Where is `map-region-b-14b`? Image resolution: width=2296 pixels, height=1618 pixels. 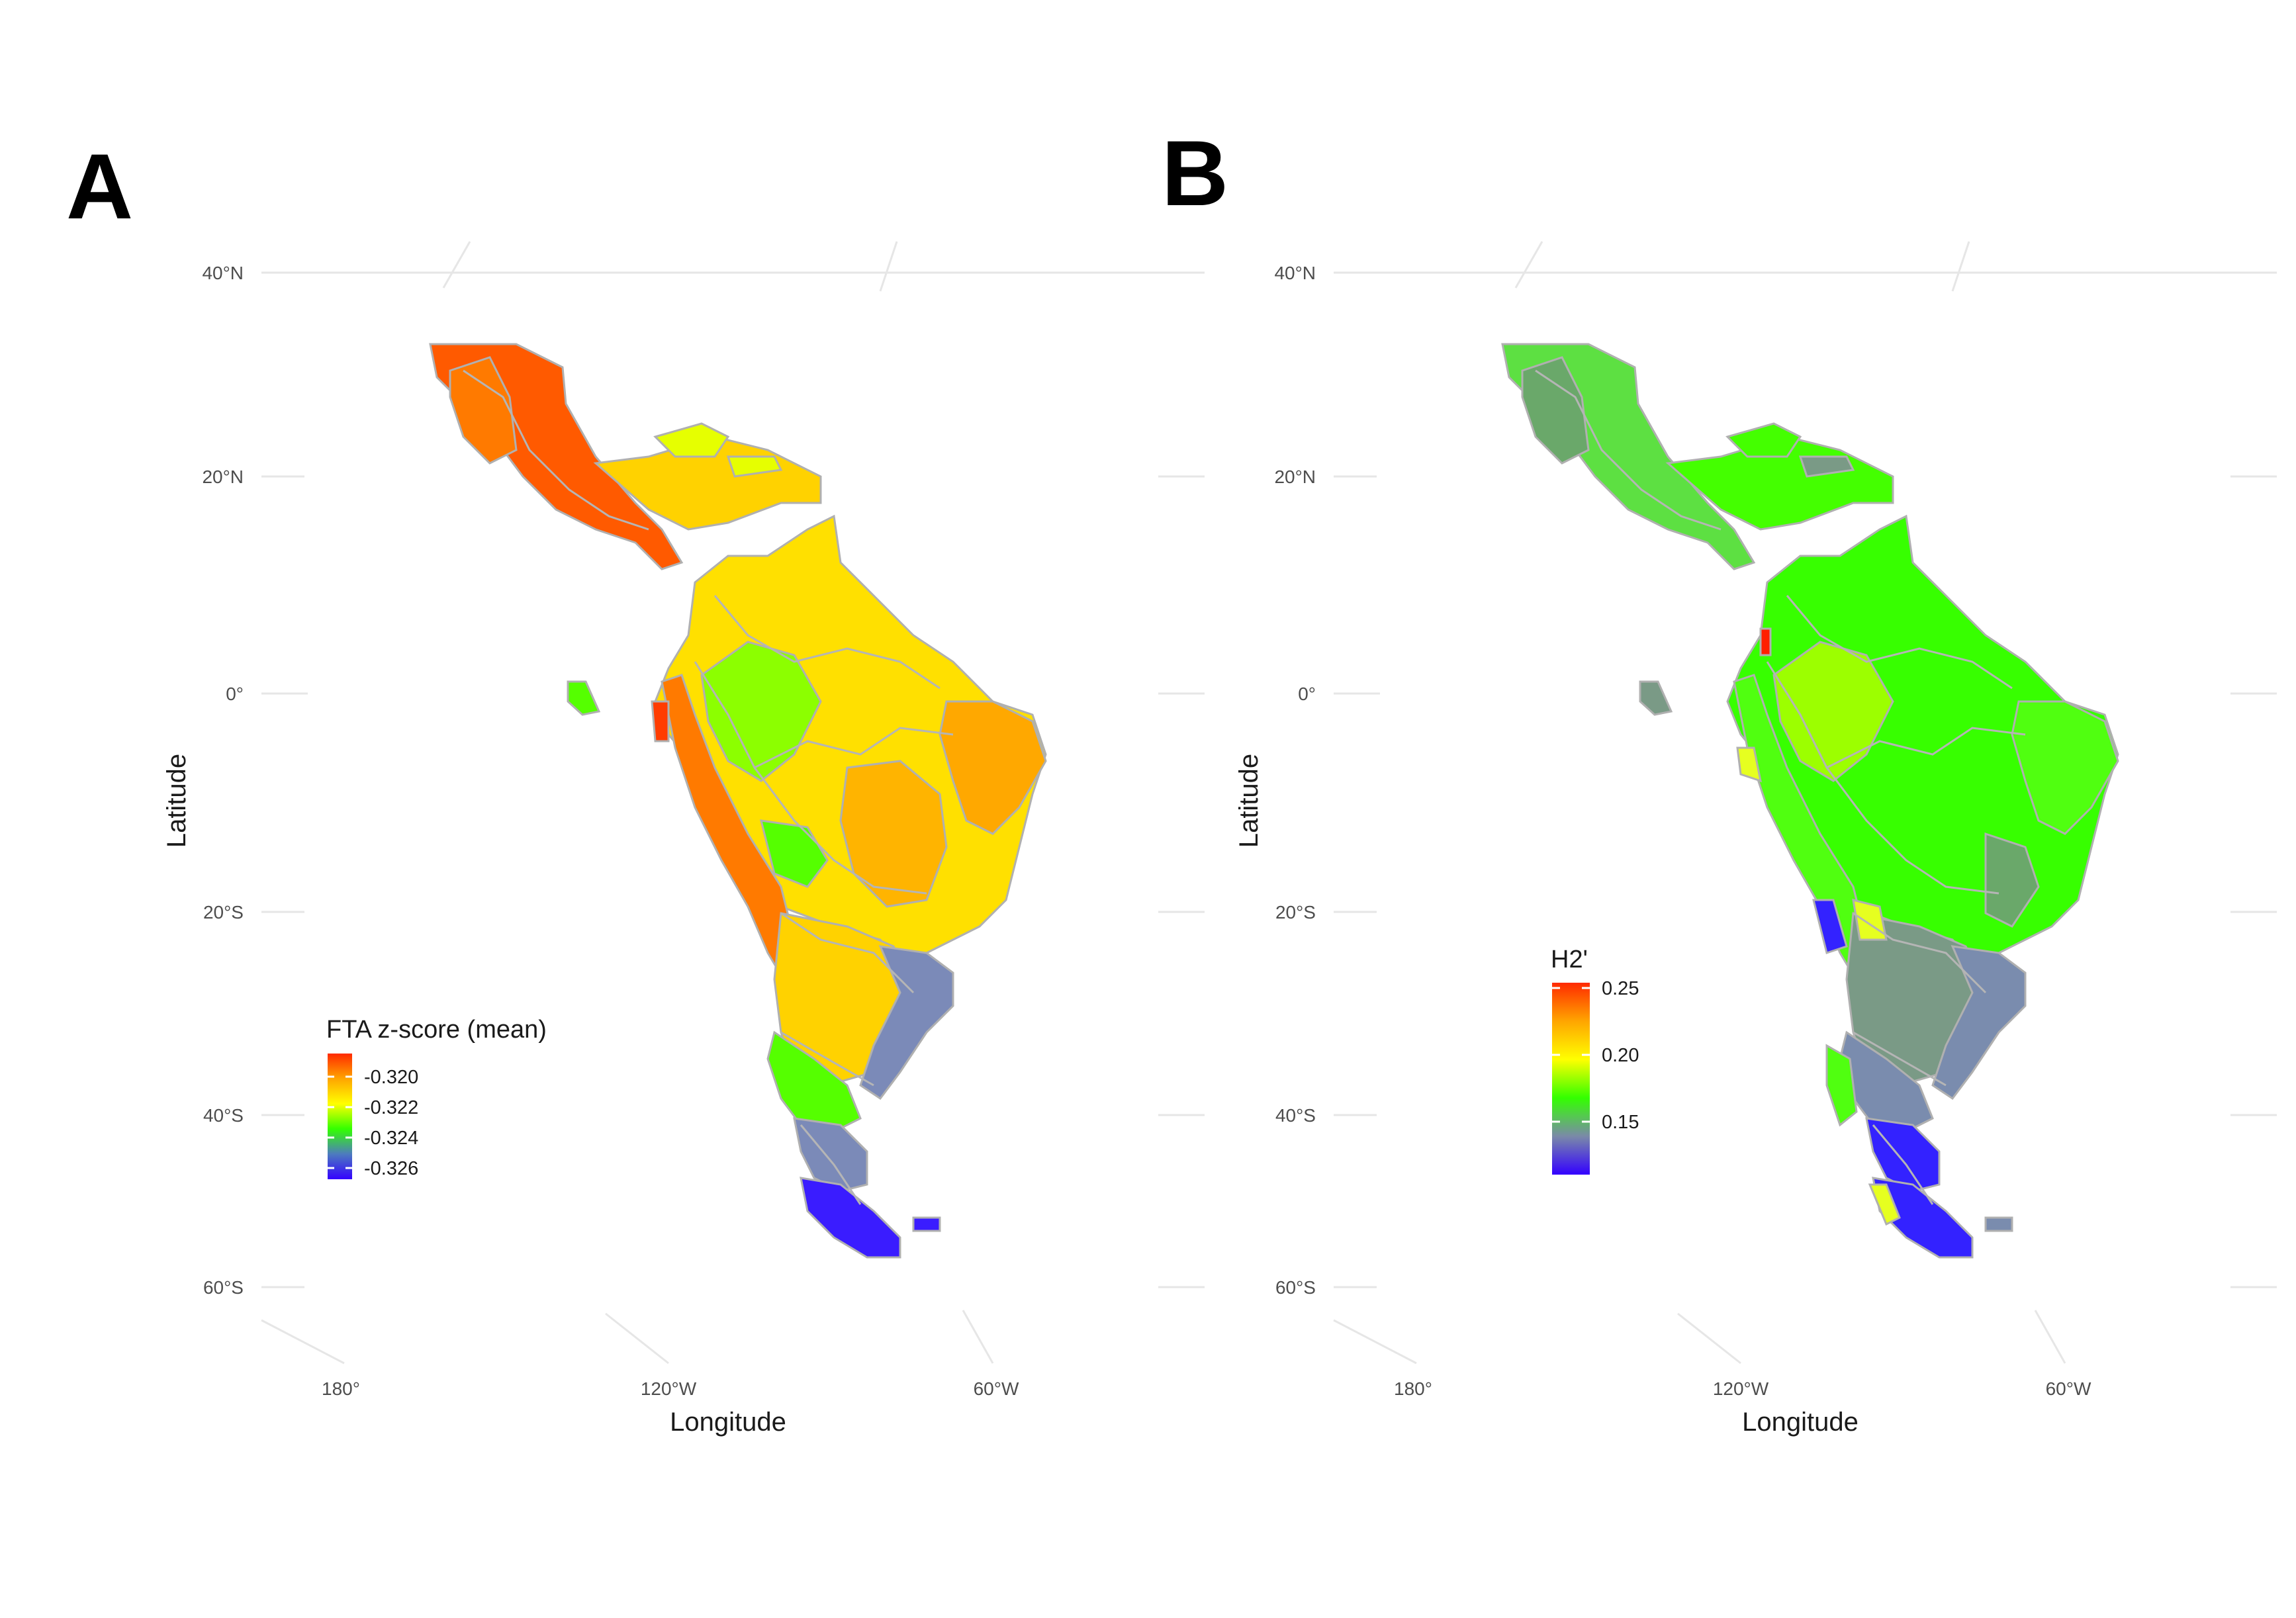
map-region-b-14b is located at coordinates (1884, 1204).